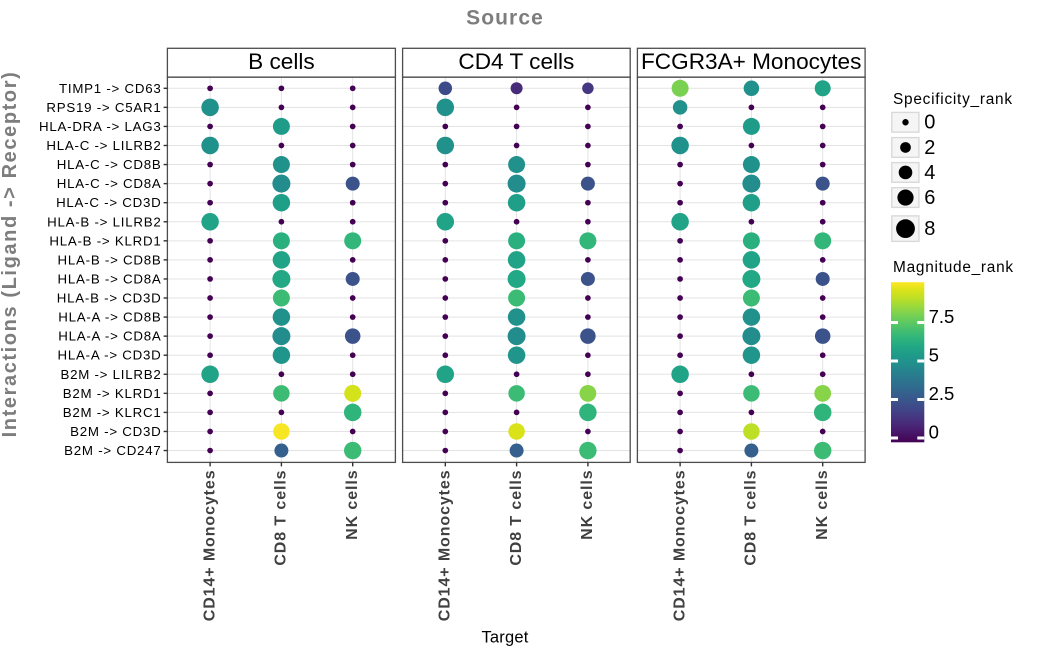  I want to click on svg-text: HLA-B -> CD8A, so click(110, 278).